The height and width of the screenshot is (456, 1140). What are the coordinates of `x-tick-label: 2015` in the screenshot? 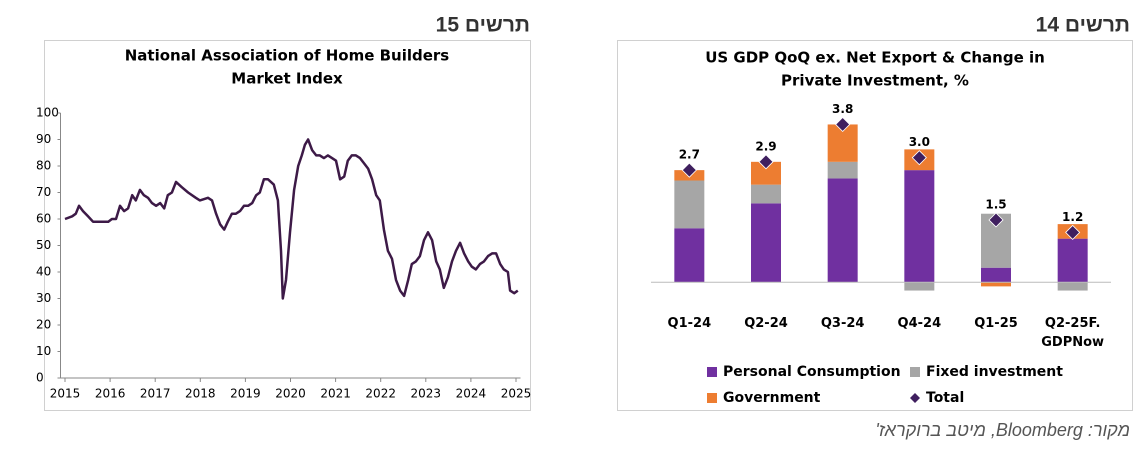 It's located at (65, 394).